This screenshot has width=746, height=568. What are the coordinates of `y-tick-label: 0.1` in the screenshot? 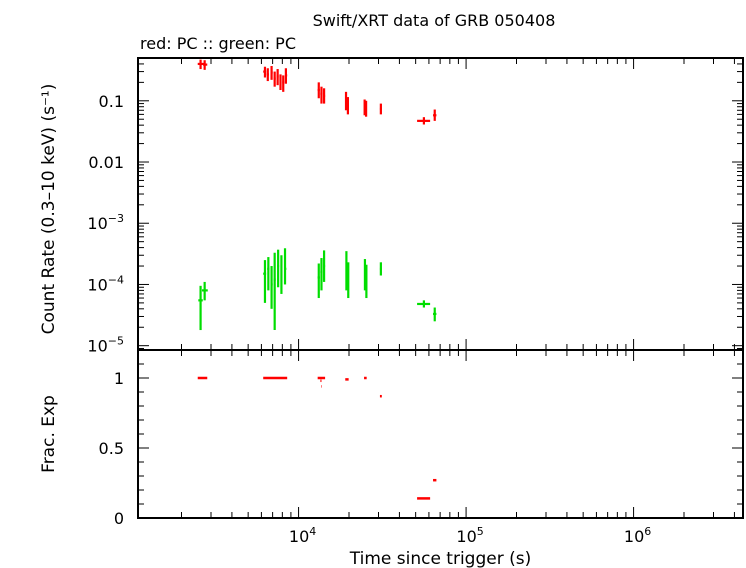 It's located at (111, 101).